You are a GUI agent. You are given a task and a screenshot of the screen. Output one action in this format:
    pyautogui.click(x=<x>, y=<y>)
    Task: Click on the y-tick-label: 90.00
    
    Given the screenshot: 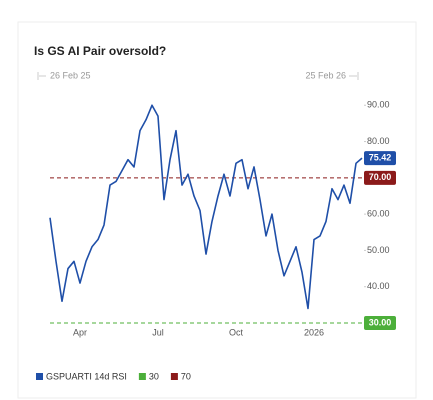 What is the action you would take?
    pyautogui.click(x=378, y=105)
    